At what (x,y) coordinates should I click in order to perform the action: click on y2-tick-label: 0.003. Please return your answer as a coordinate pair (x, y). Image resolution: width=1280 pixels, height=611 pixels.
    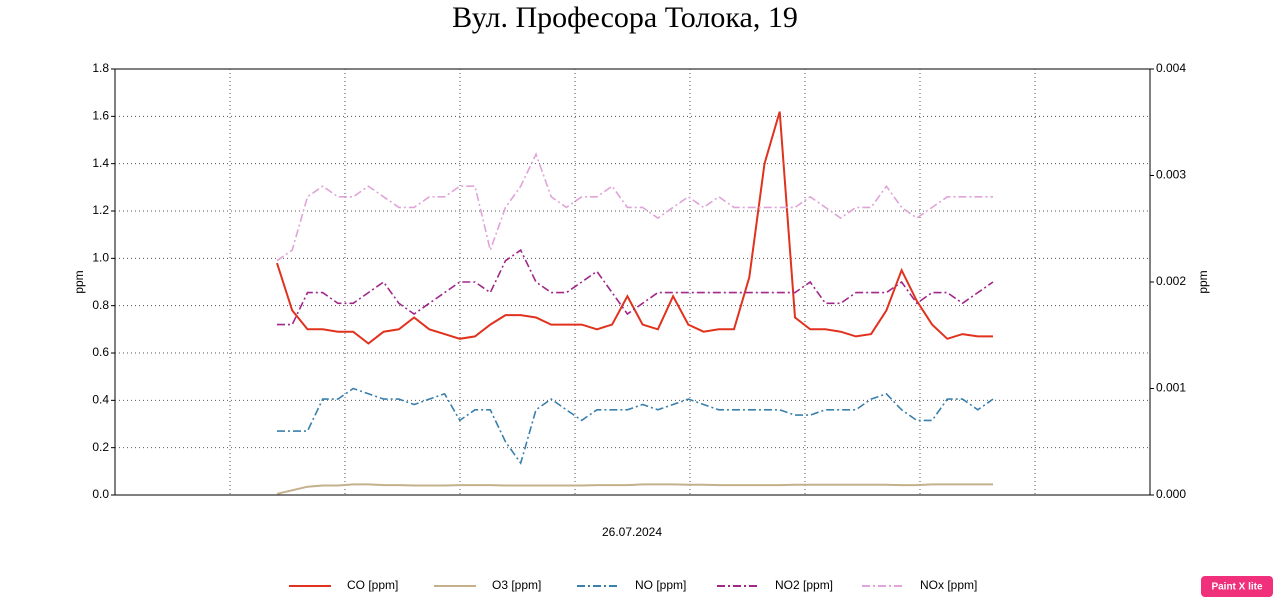
    Looking at the image, I should click on (1171, 175).